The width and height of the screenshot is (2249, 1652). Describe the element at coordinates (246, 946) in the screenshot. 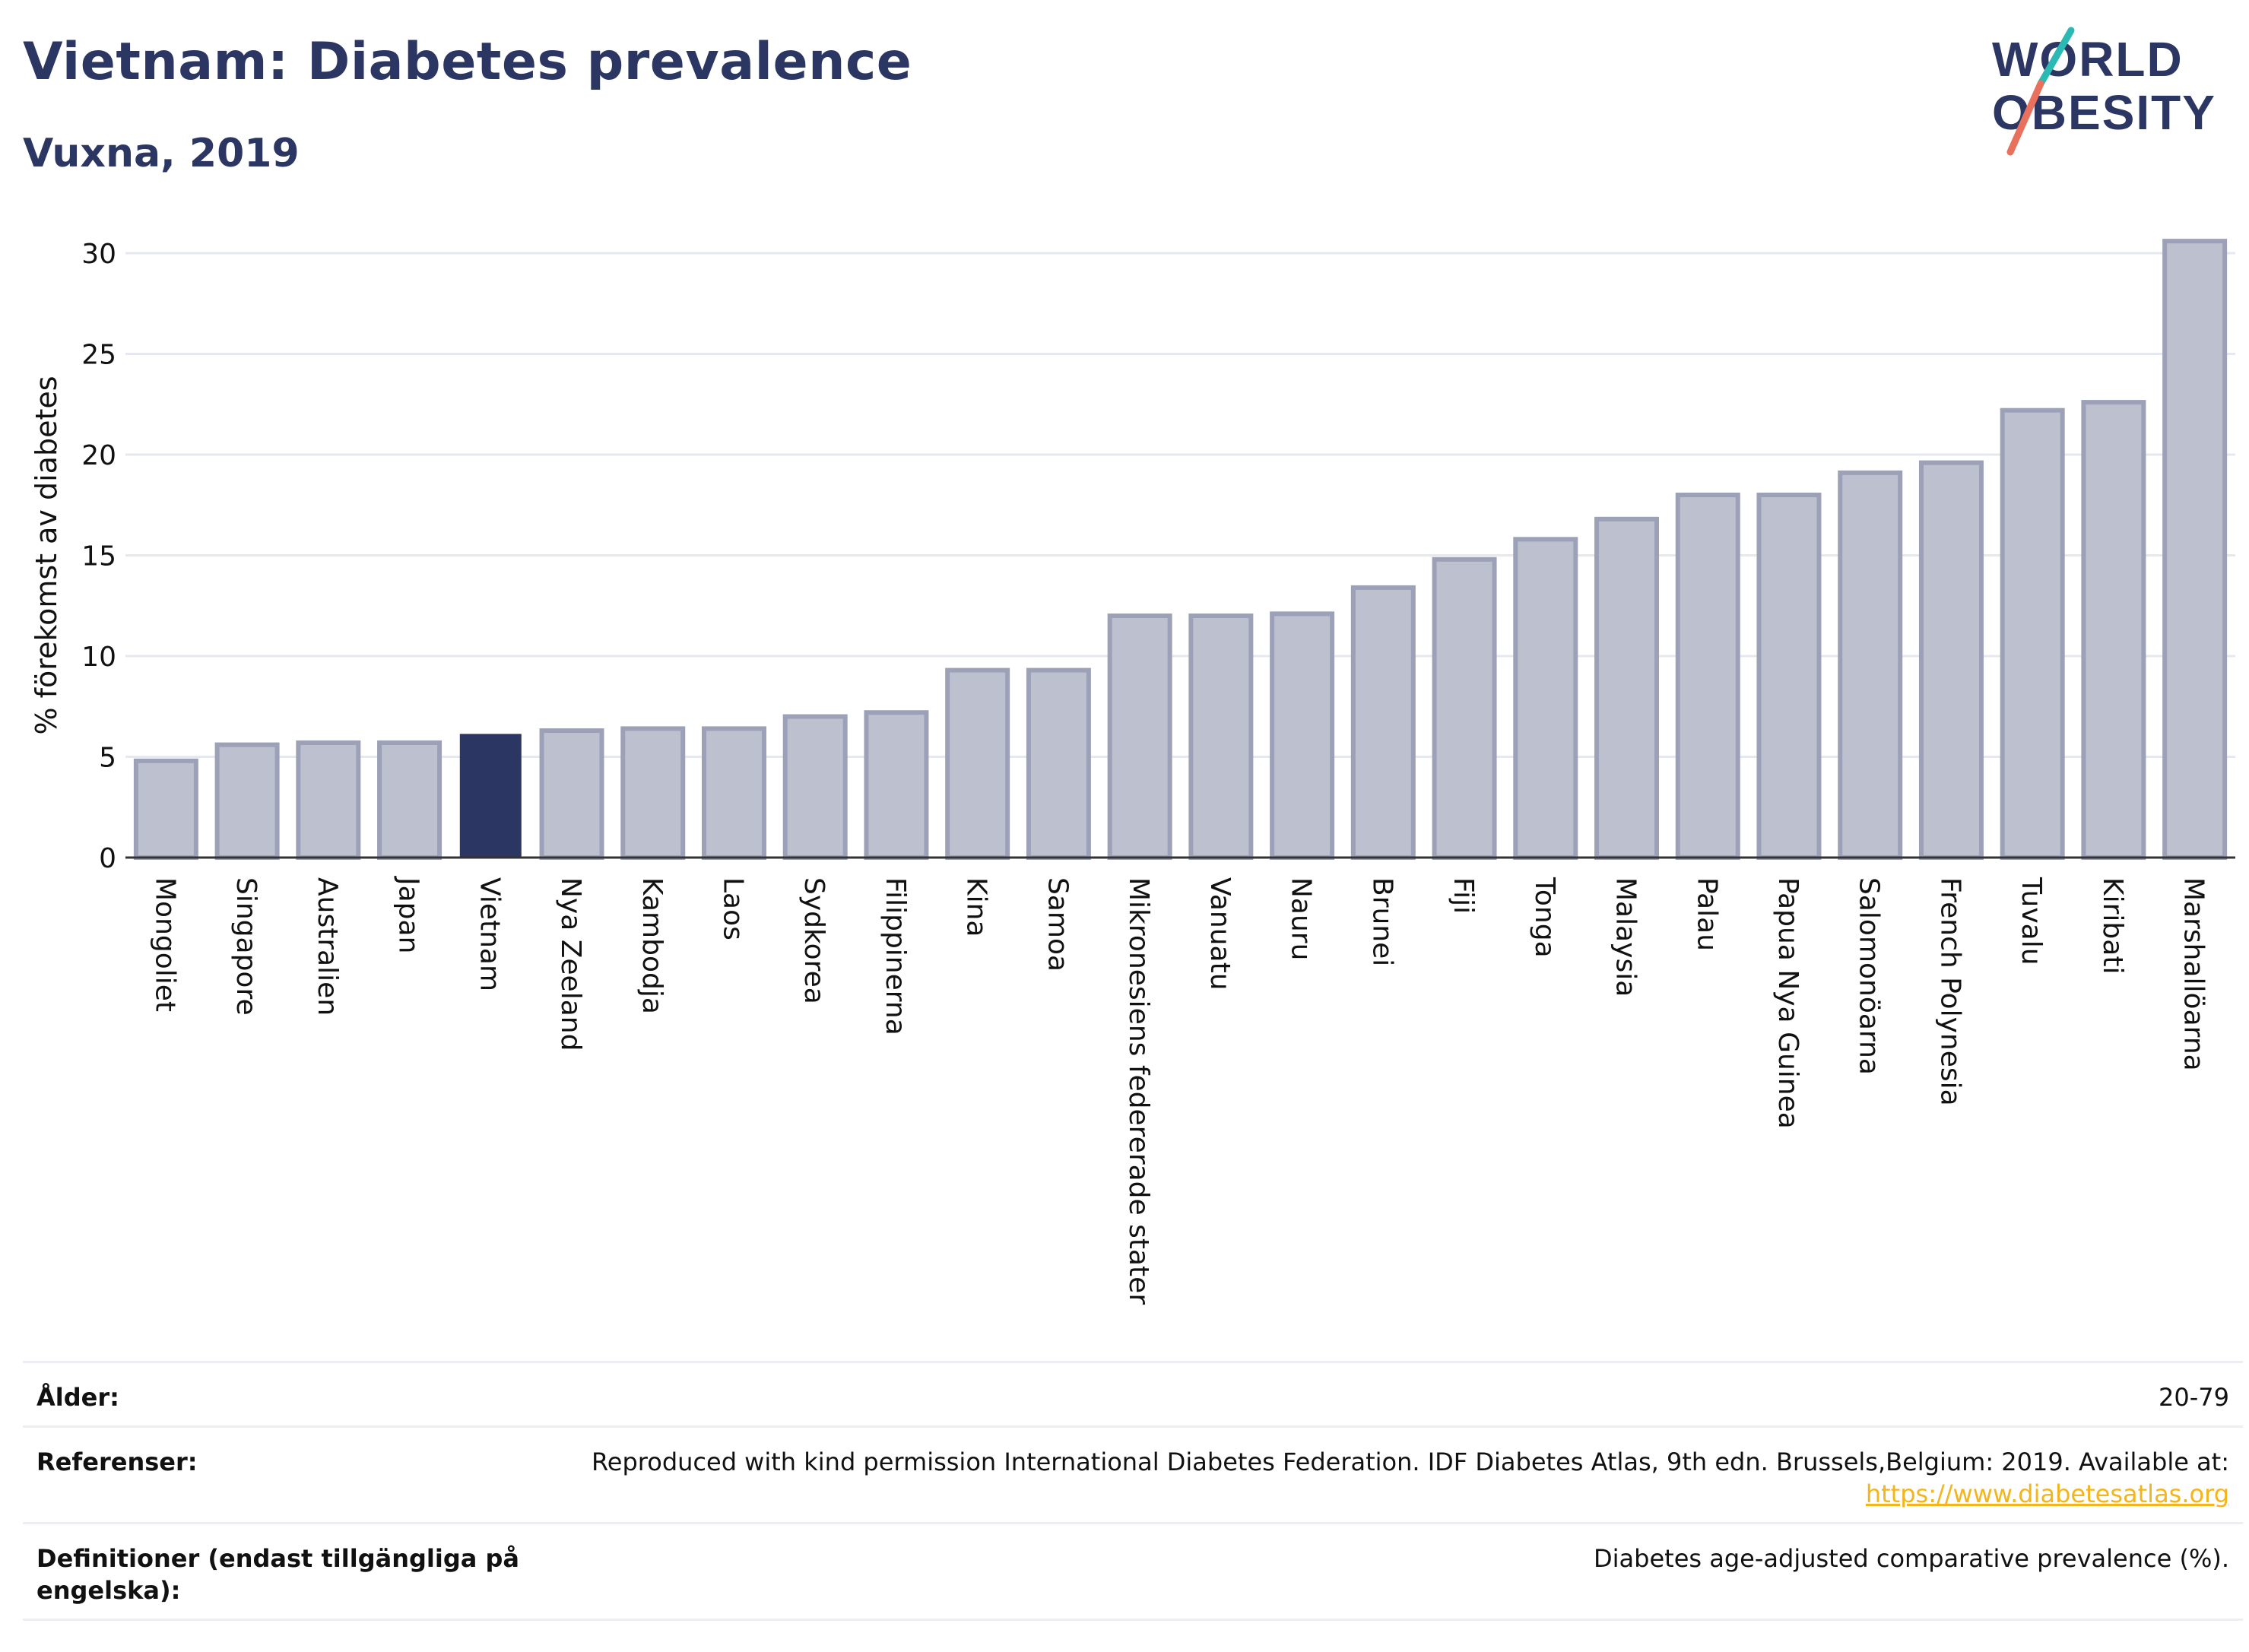

I see `x-tick-label: Singapore` at that location.